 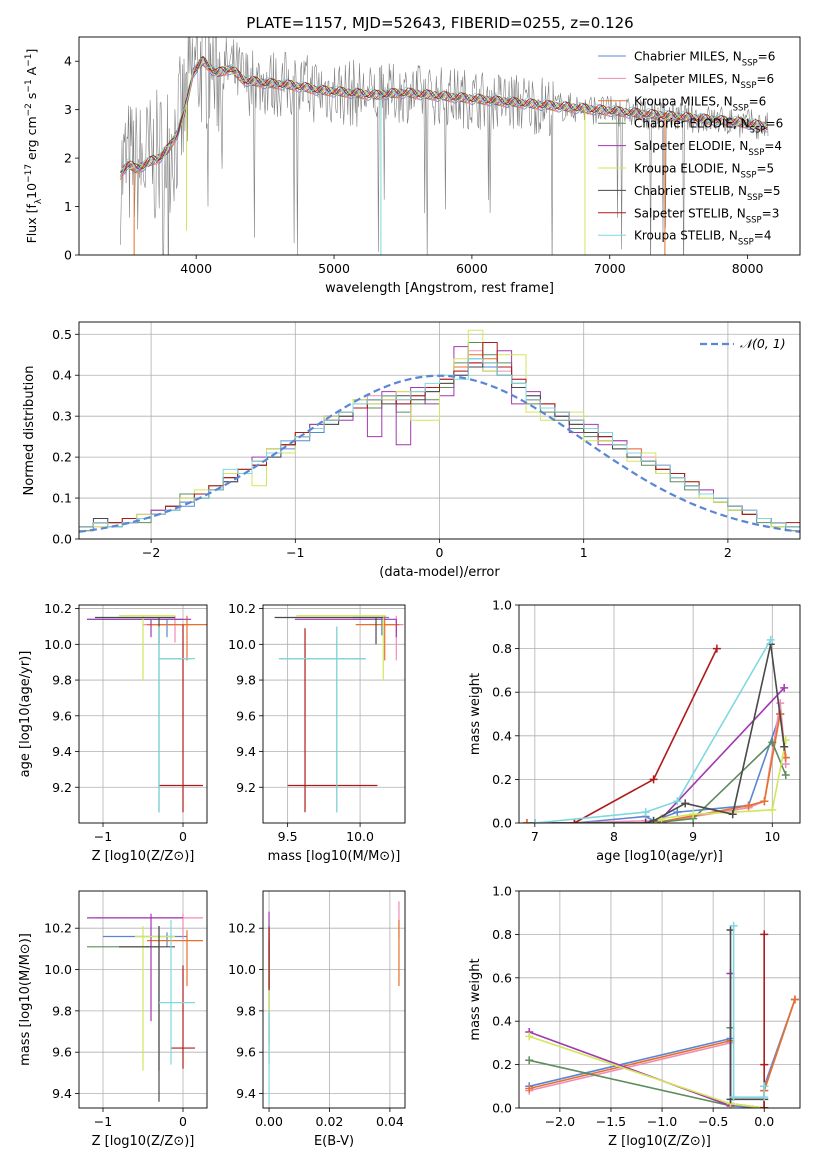 What do you see at coordinates (659, 856) in the screenshot?
I see `x-axis-label: age [log10(age/yr)]` at bounding box center [659, 856].